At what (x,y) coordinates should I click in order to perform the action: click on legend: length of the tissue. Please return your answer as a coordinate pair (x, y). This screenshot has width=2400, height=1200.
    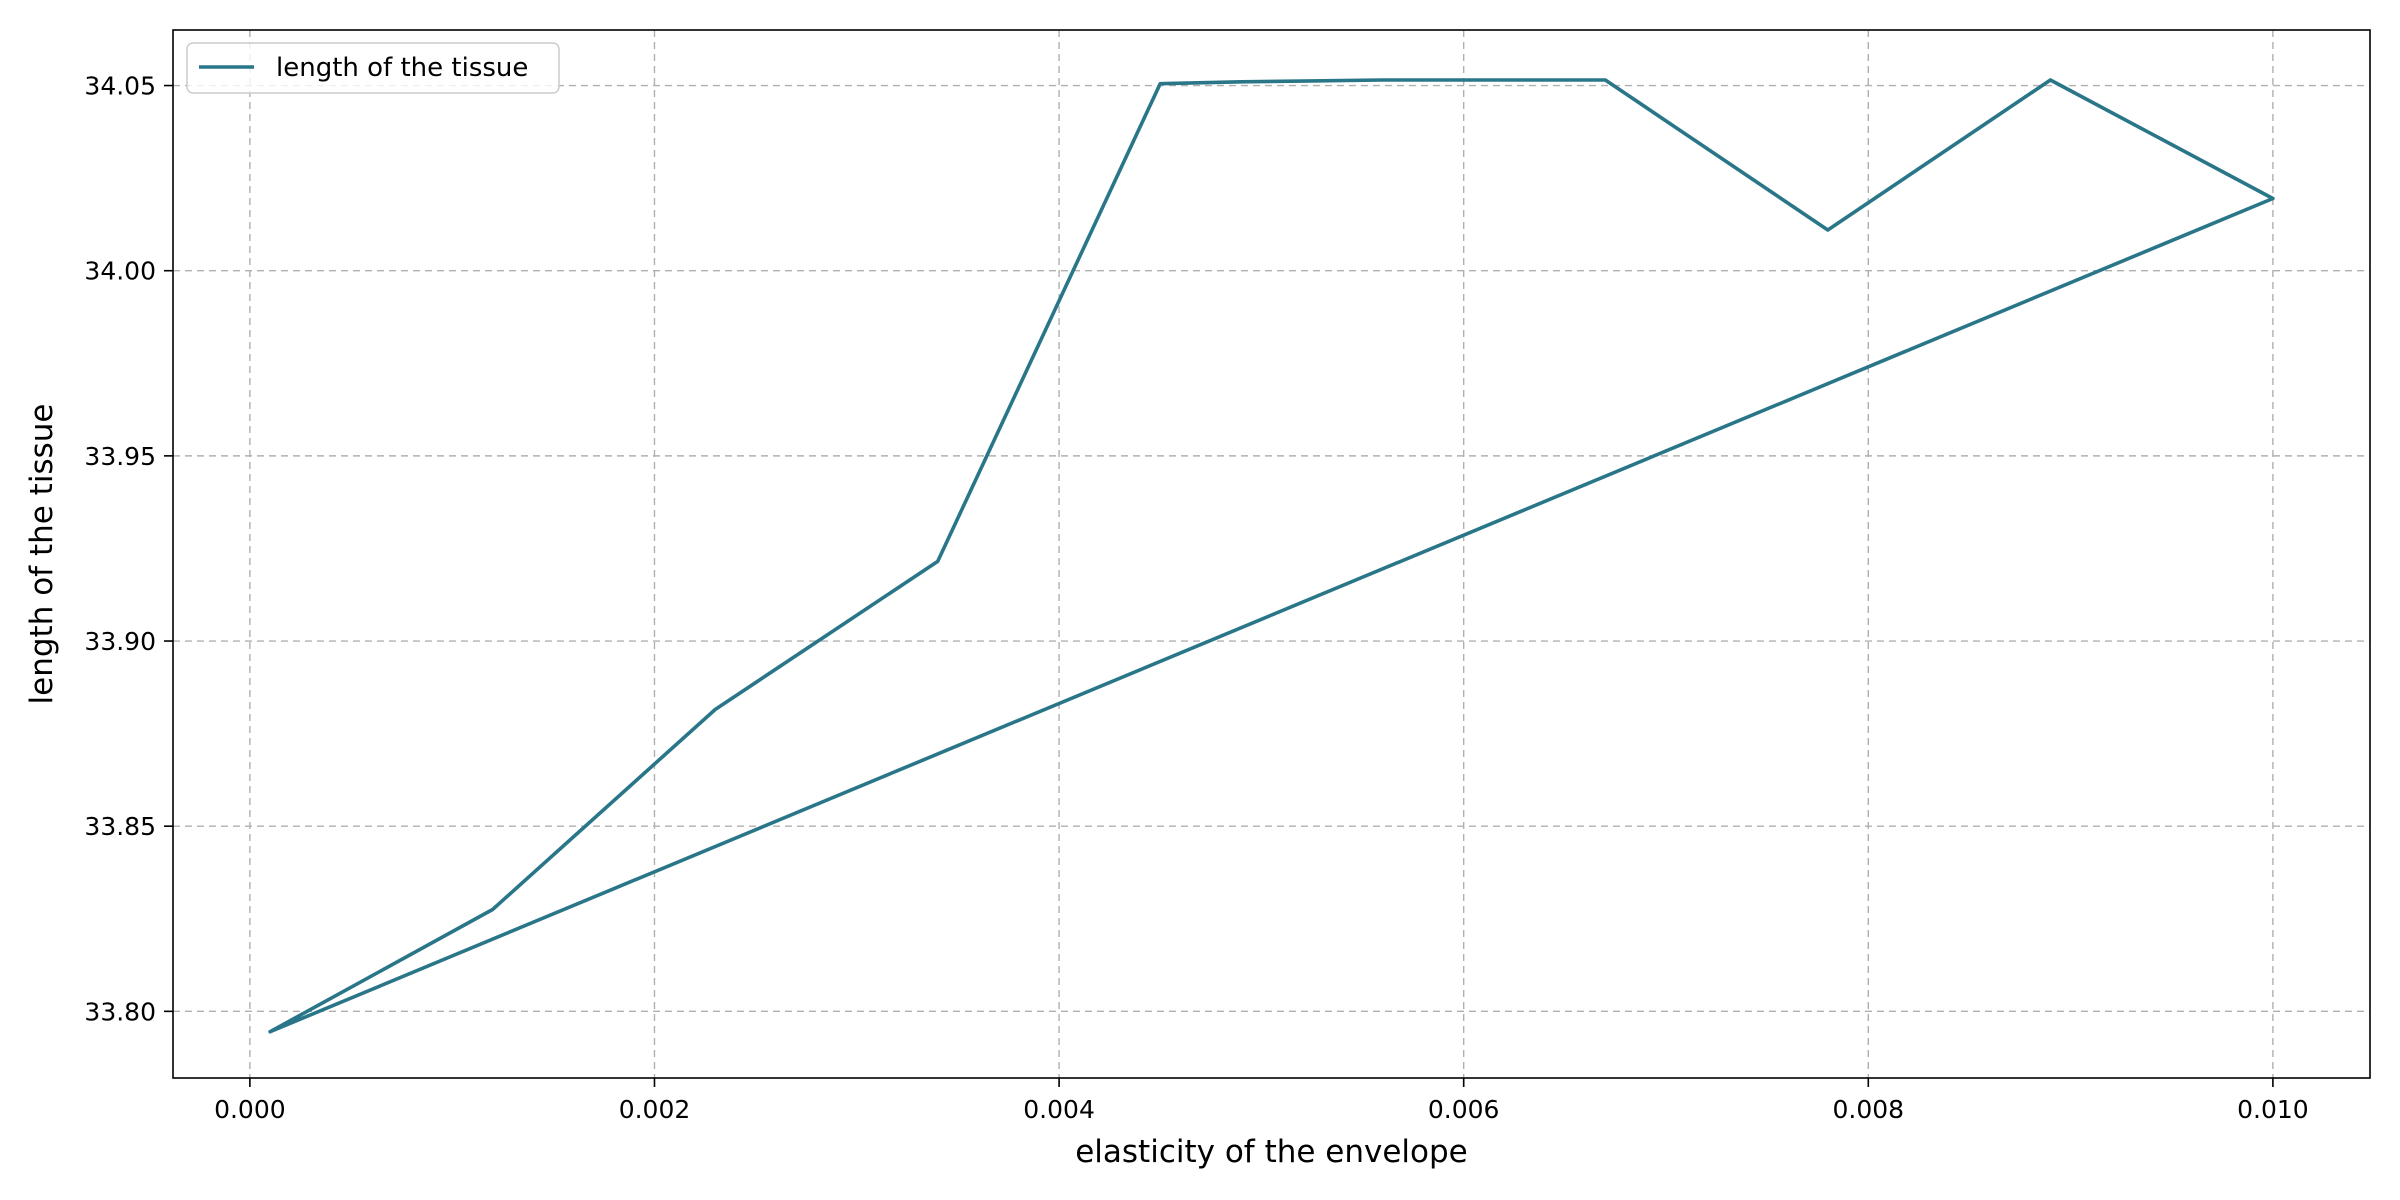
    Looking at the image, I should click on (373, 68).